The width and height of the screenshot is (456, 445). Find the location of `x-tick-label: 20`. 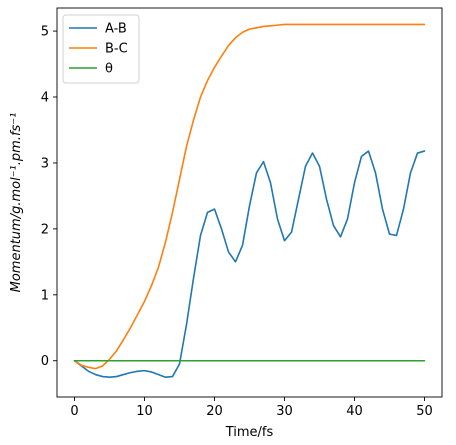

x-tick-label: 20 is located at coordinates (214, 411).